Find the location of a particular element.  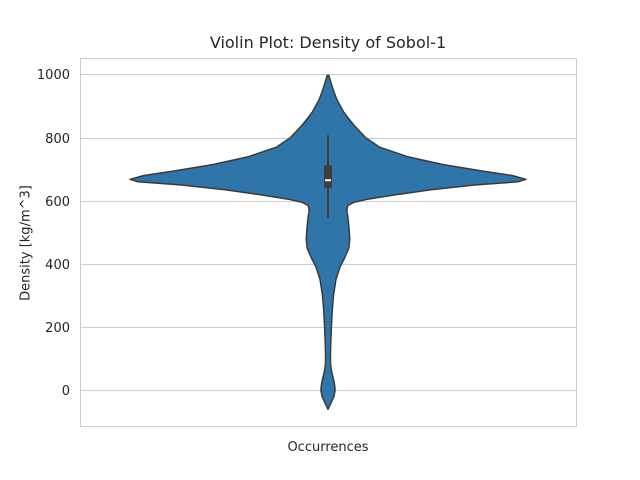

y-tick-label-800: 800 is located at coordinates (57, 139).